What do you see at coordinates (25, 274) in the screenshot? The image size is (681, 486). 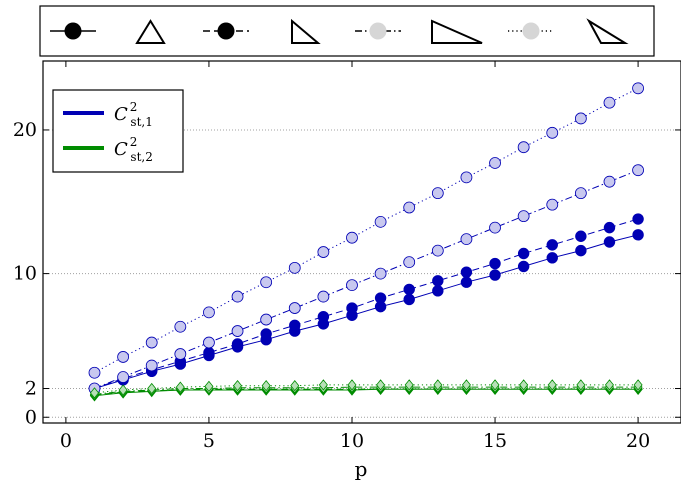 I see `y-tick-label: 10` at bounding box center [25, 274].